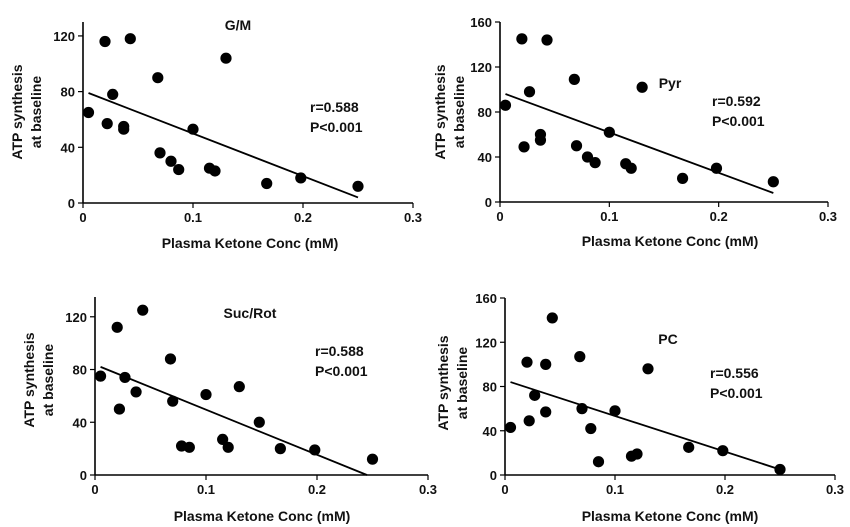 The image size is (850, 527). I want to click on panel-title: Suc/Rot, so click(250, 313).